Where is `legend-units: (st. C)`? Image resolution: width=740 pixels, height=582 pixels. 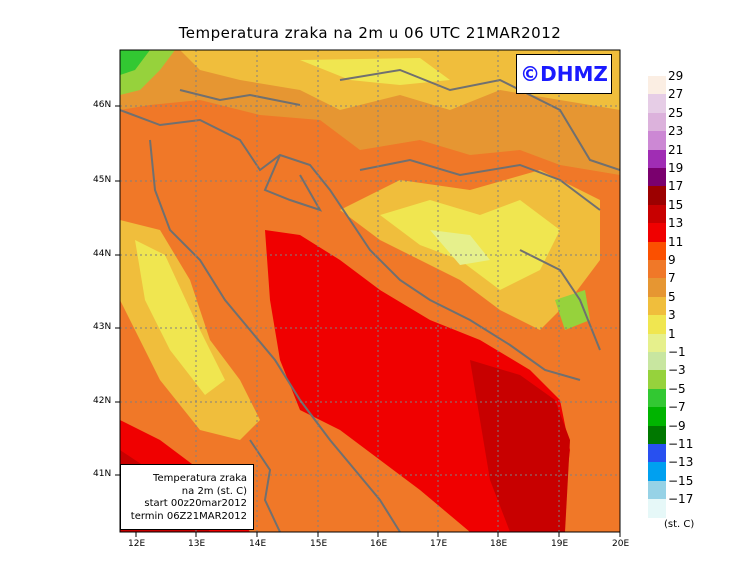 legend-units: (st. C) is located at coordinates (679, 524).